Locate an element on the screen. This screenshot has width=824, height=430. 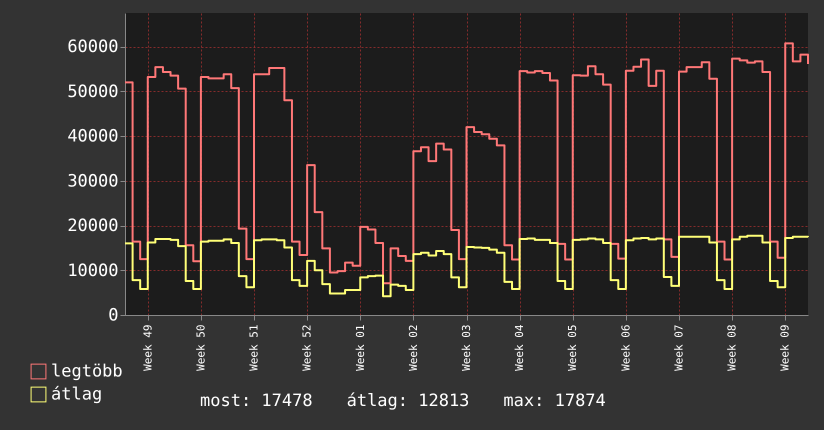
x-tick-label: Week 09 is located at coordinates (785, 347).